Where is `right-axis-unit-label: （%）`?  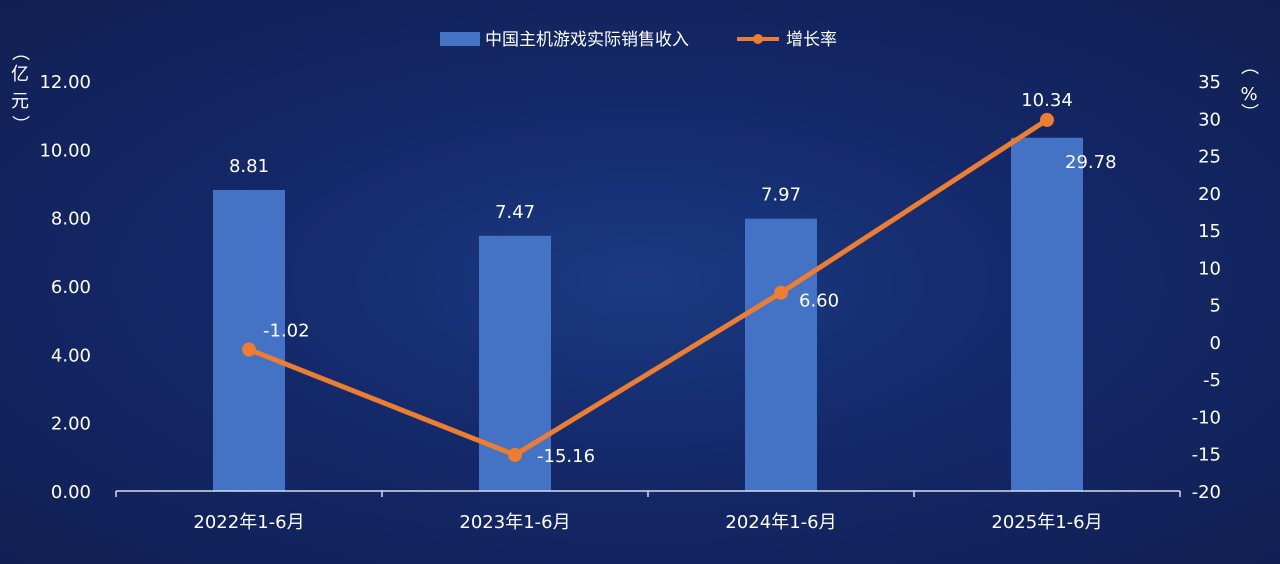
right-axis-unit-label: （%） is located at coordinates (1248, 89).